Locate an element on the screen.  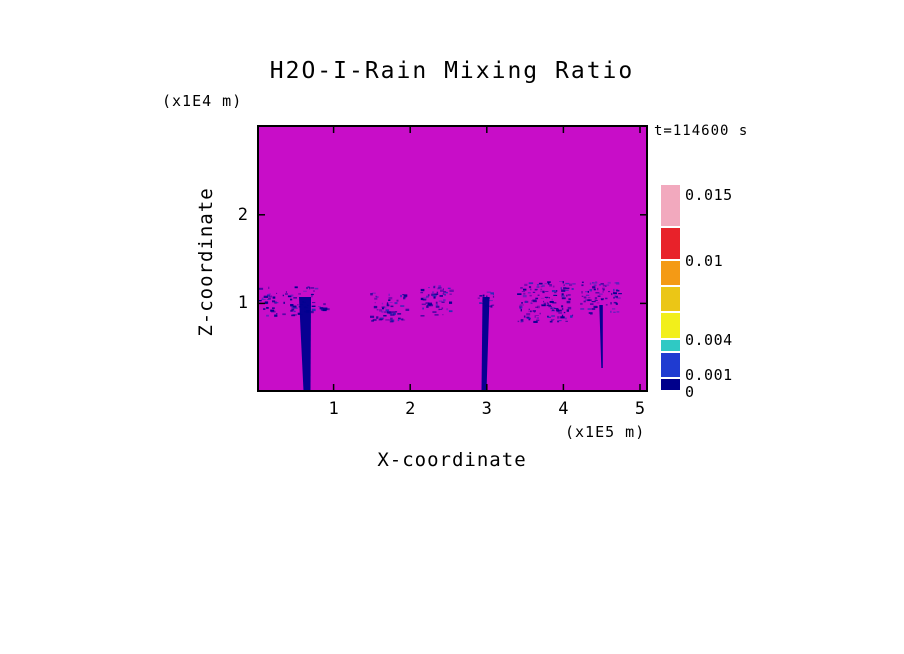
colorbar-label-0.004: 0.004 is located at coordinates (709, 339).